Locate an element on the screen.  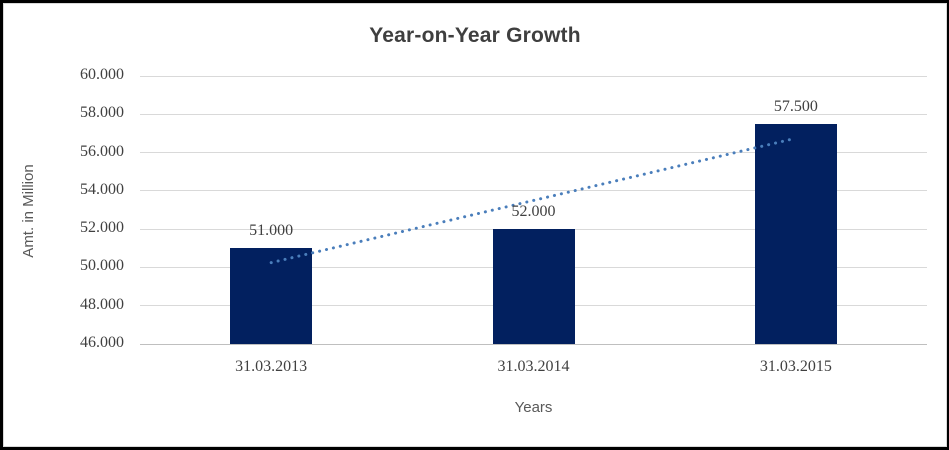
chart-title: Year-on-Year Growth is located at coordinates (475, 35).